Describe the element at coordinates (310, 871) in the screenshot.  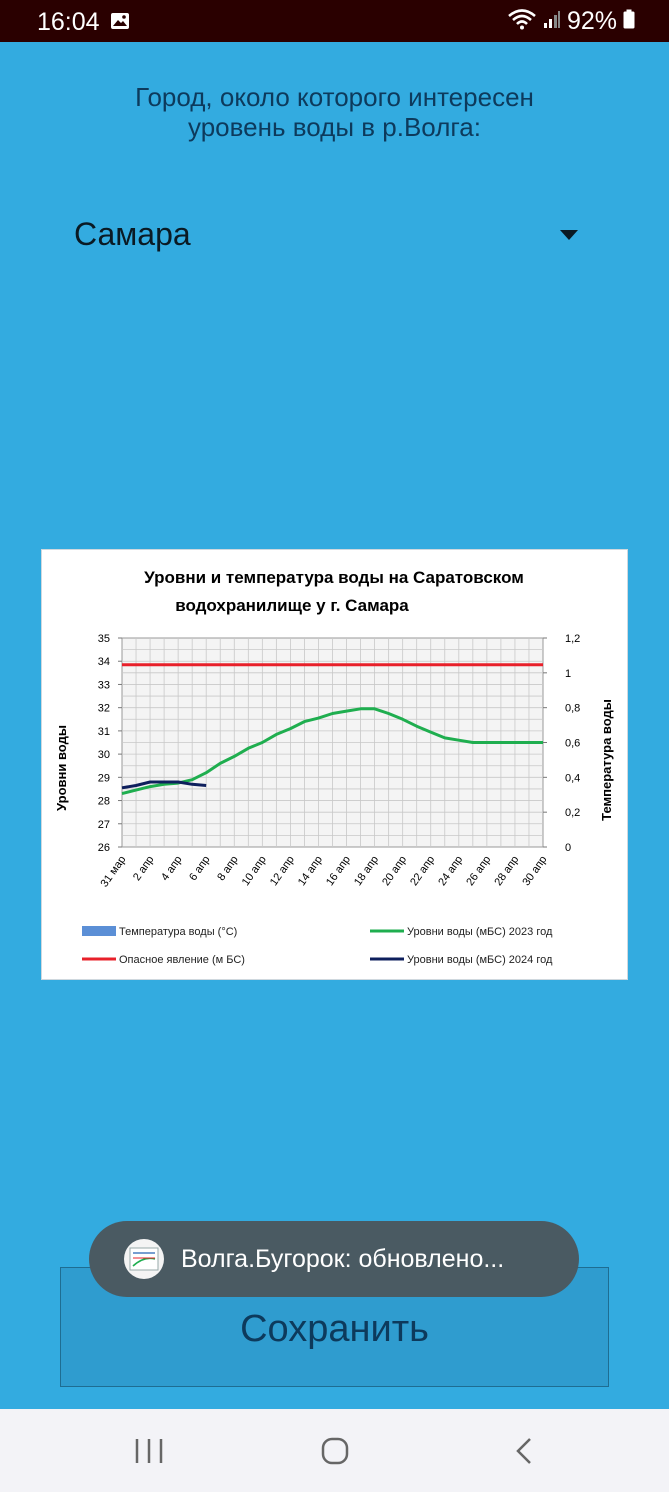
I see `x-tick-label: 14 апр` at that location.